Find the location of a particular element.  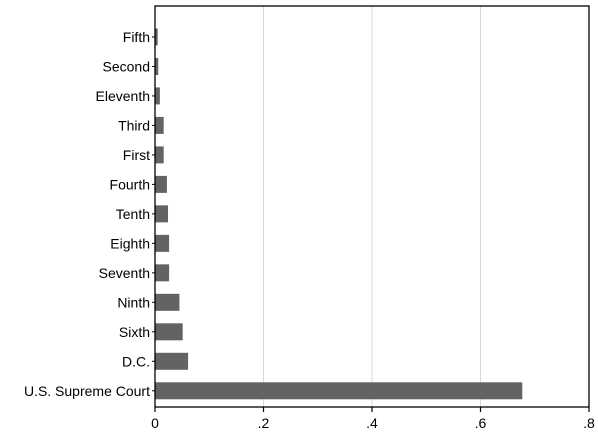

category-label: D.C. is located at coordinates (136, 361).